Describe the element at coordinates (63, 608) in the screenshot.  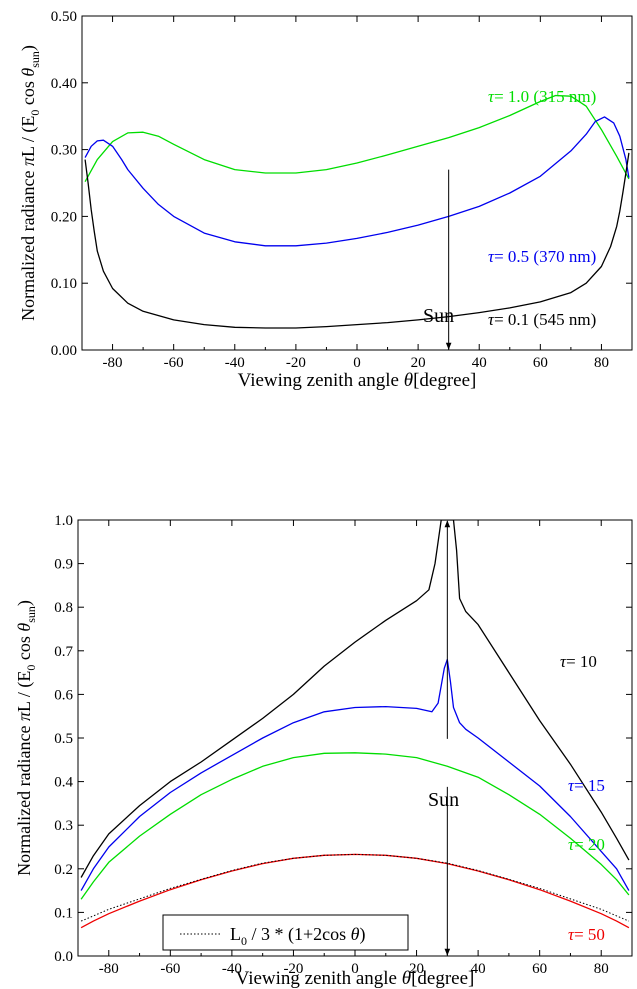
I see `y-tick-label: 0.8` at that location.